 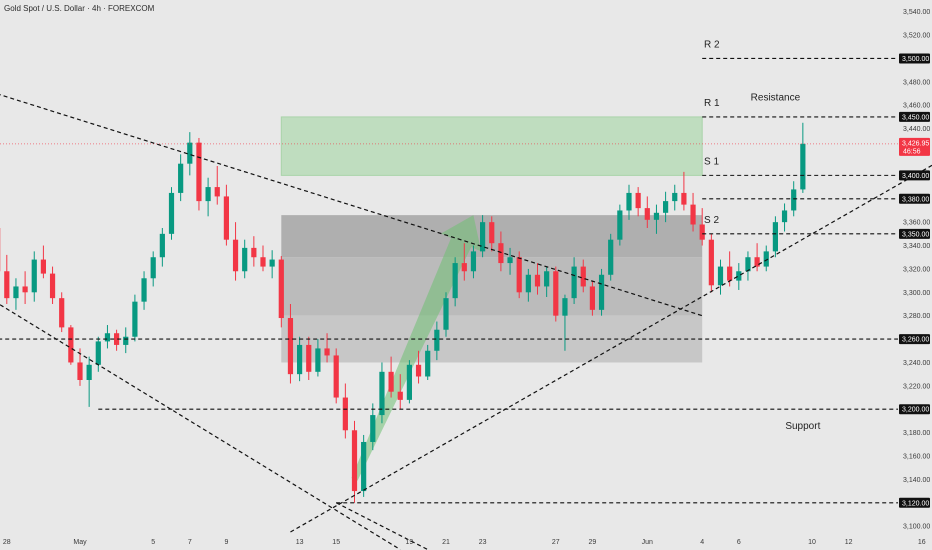 What do you see at coordinates (711, 161) in the screenshot?
I see `level-name-label: S 1` at bounding box center [711, 161].